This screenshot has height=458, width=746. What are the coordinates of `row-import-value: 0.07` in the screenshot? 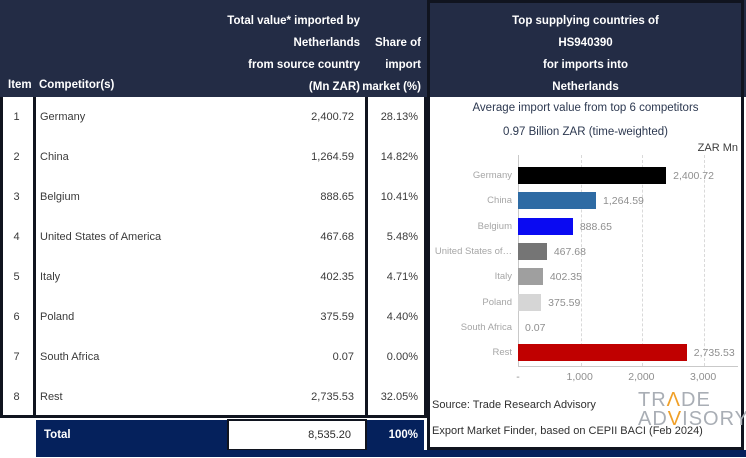 It's located at (343, 357).